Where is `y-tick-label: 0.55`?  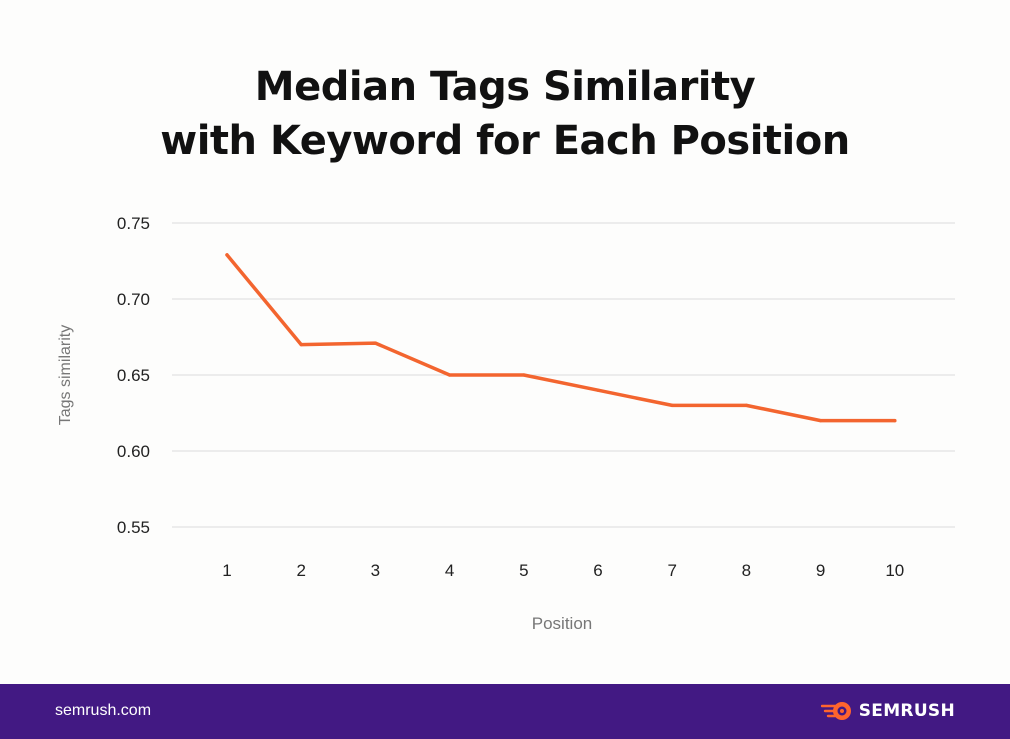
y-tick-label: 0.55 is located at coordinates (133, 527).